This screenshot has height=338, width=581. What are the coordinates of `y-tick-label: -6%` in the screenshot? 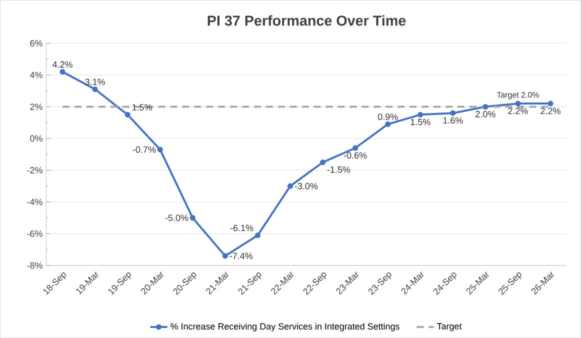 It's located at (34, 234).